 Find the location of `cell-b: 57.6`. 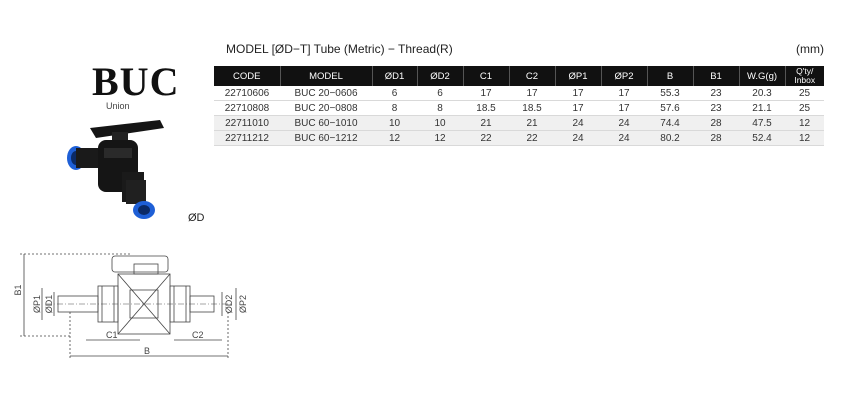

cell-b: 57.6 is located at coordinates (670, 108).